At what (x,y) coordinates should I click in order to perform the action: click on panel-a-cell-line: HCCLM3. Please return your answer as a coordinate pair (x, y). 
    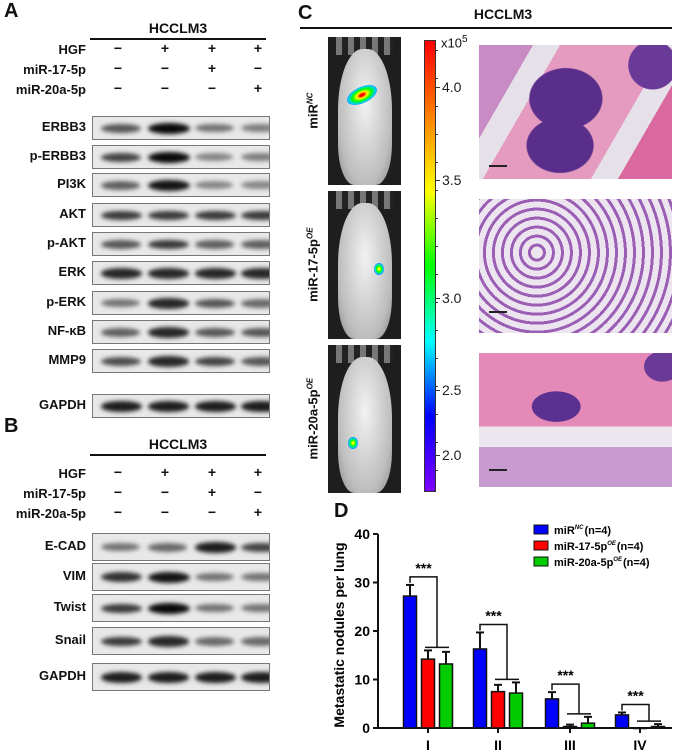
    Looking at the image, I should click on (178, 28).